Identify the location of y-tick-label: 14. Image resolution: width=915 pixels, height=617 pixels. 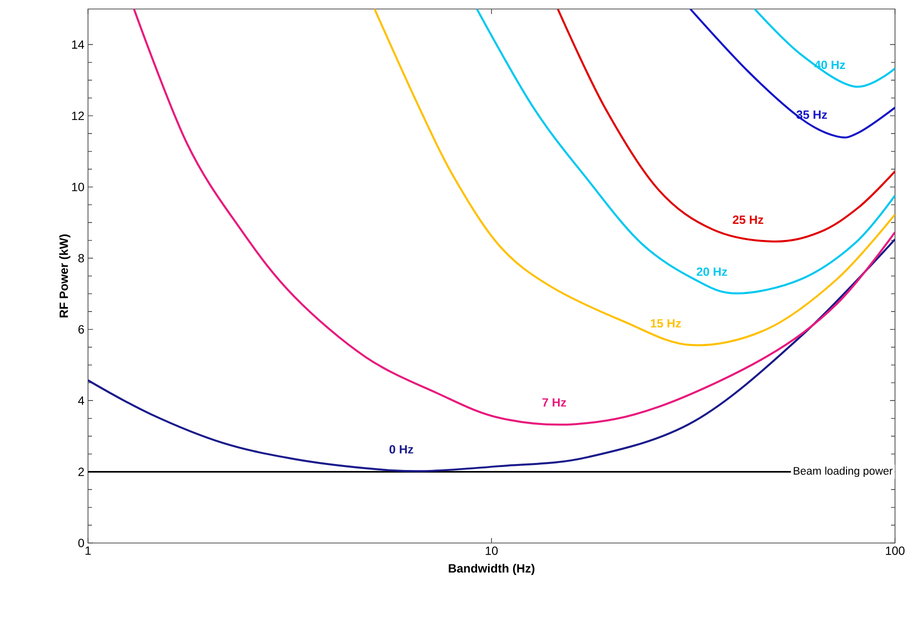
(78, 44).